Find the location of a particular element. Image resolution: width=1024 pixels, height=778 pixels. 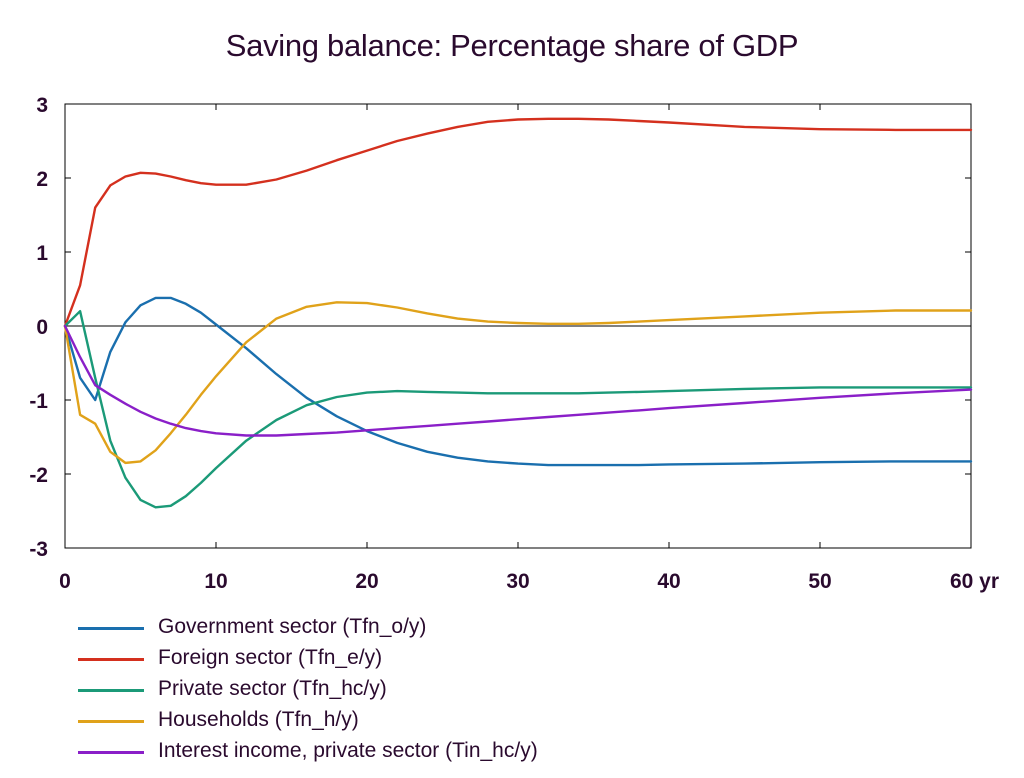

legend-label-households: Households (Tfn_h/y) is located at coordinates (258, 719).